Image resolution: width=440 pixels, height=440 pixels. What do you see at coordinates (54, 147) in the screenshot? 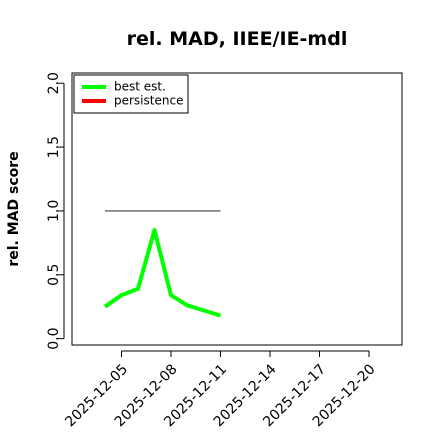
I see `y-tick-label: 1.5` at bounding box center [54, 147].